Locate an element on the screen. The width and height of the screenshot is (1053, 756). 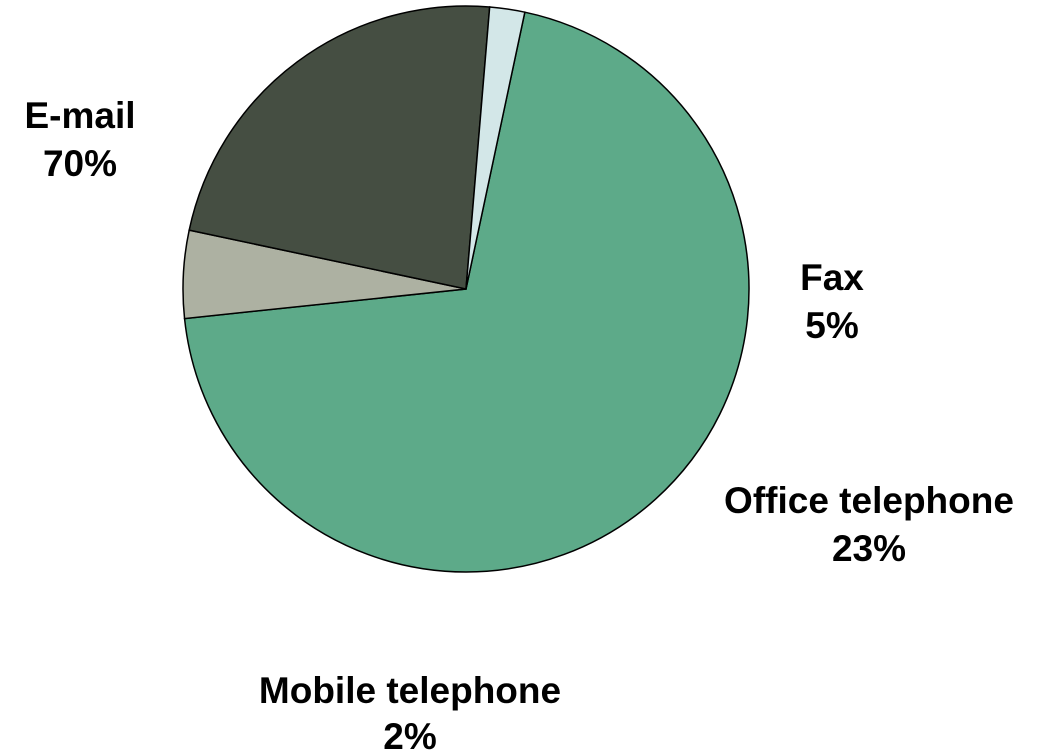
label-mobile-telephone-name: Mobile telephone is located at coordinates (410, 690).